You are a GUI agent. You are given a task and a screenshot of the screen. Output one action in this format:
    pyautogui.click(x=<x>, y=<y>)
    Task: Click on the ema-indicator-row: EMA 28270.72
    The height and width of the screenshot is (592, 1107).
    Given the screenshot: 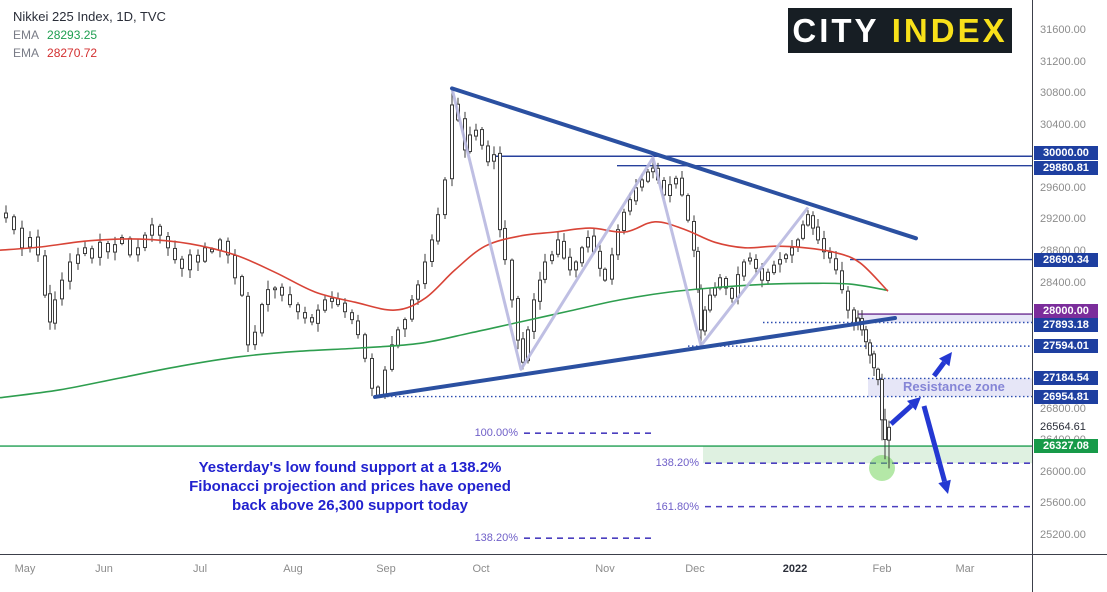 What is the action you would take?
    pyautogui.click(x=89, y=53)
    